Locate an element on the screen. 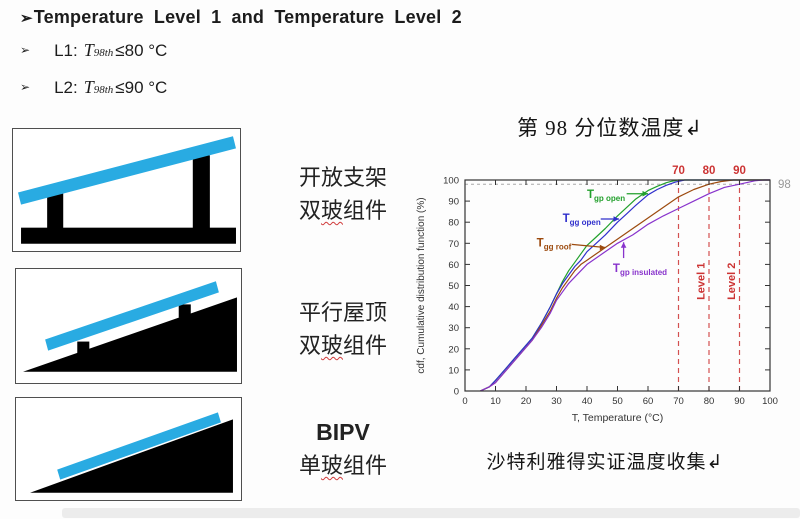 The width and height of the screenshot is (800, 519). l1-variable: T is located at coordinates (88, 50).